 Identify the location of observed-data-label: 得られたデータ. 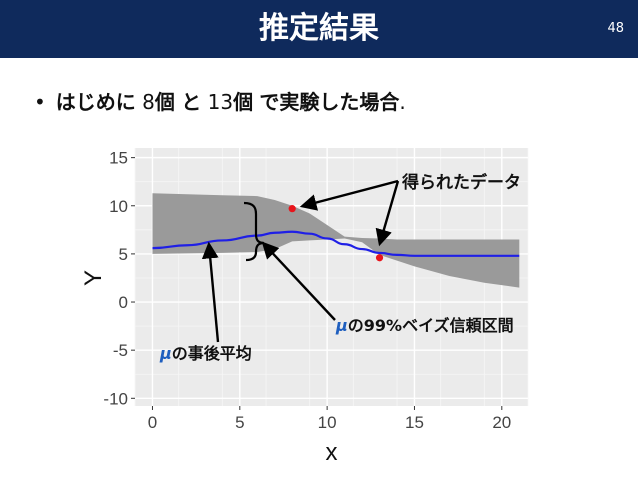
(461, 182).